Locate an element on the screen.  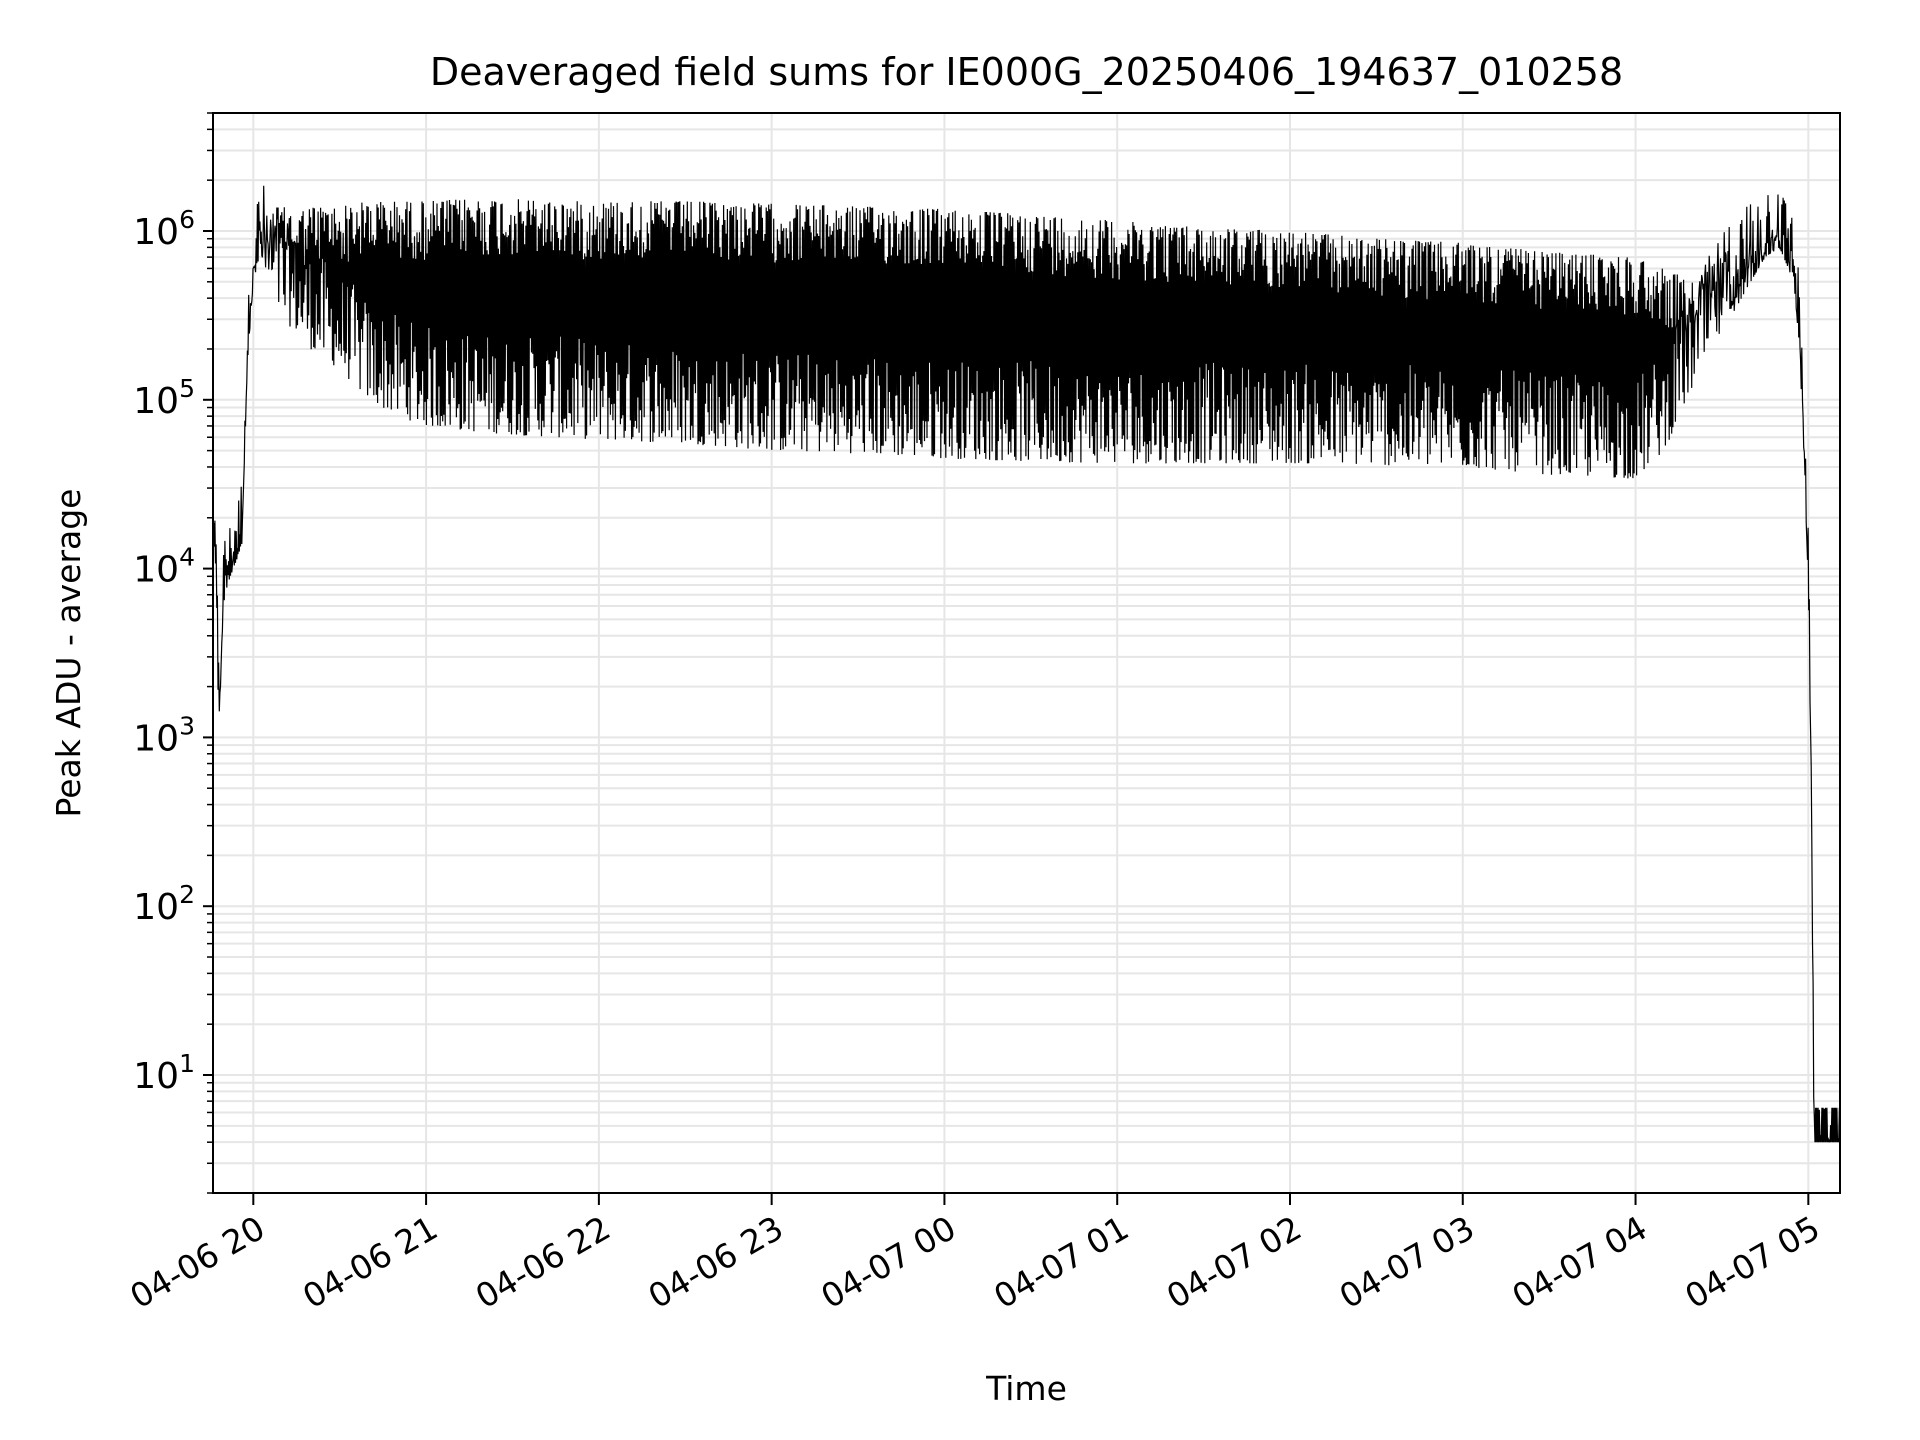
y-tick-label: 10³ is located at coordinates (164, 735).